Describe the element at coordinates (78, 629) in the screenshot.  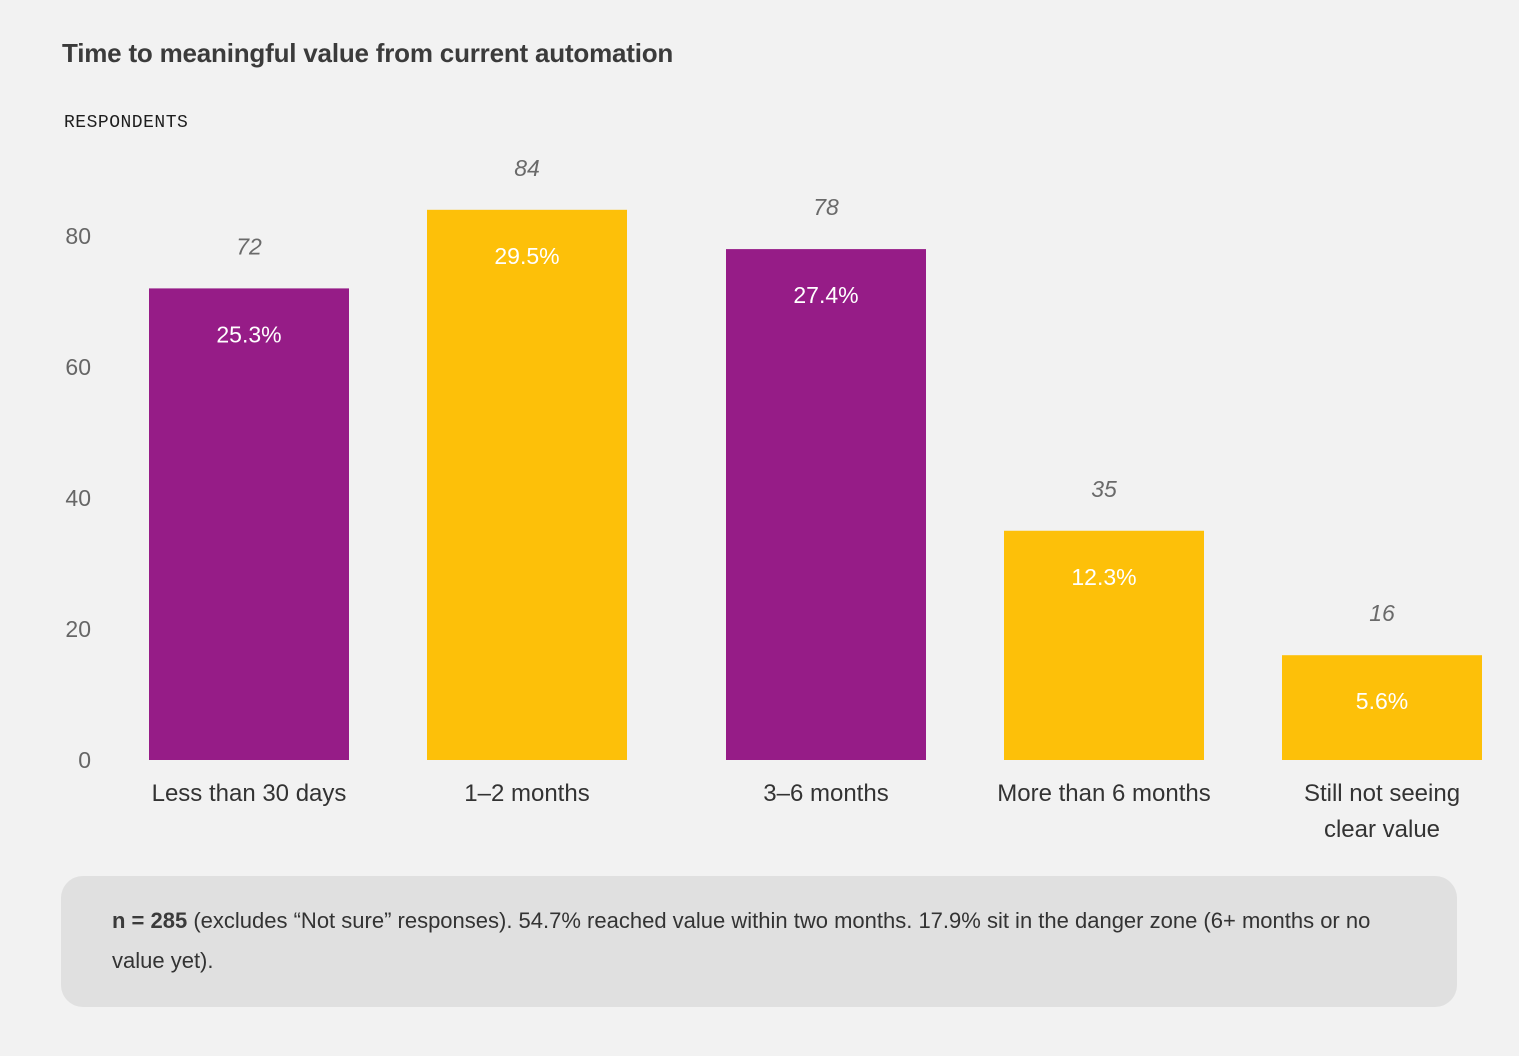
I see `y-tick-label: 20` at that location.